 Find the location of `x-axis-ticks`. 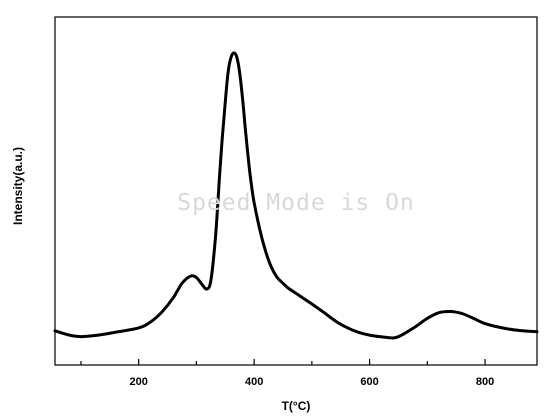

x-axis-ticks is located at coordinates (283, 362).